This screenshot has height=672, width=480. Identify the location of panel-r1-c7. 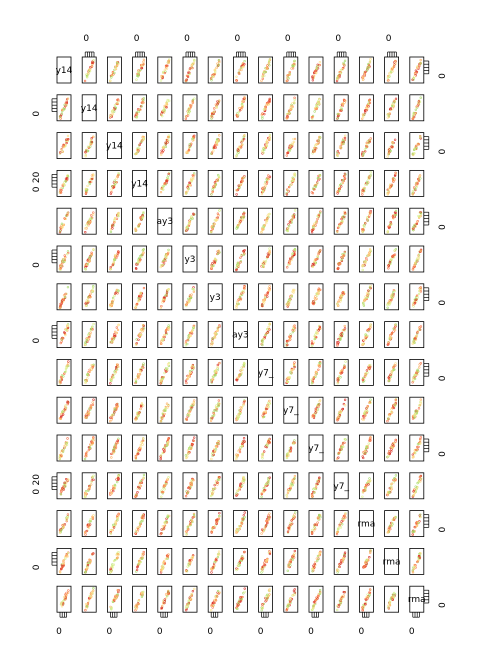
(240, 108).